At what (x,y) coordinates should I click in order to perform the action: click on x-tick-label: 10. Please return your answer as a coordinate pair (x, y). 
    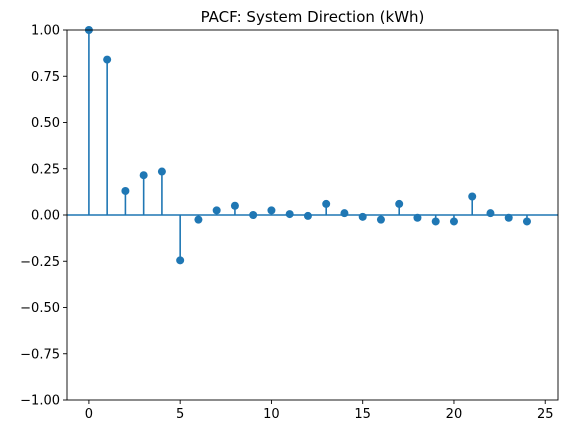
    Looking at the image, I should click on (271, 414).